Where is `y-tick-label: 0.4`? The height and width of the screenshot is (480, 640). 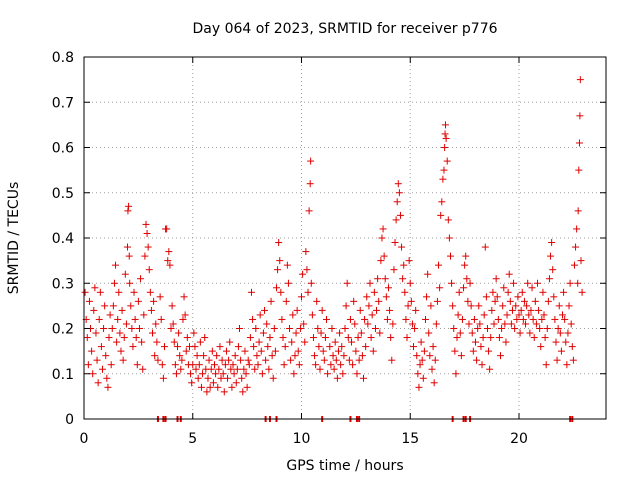 y-tick-label: 0.4 is located at coordinates (63, 239).